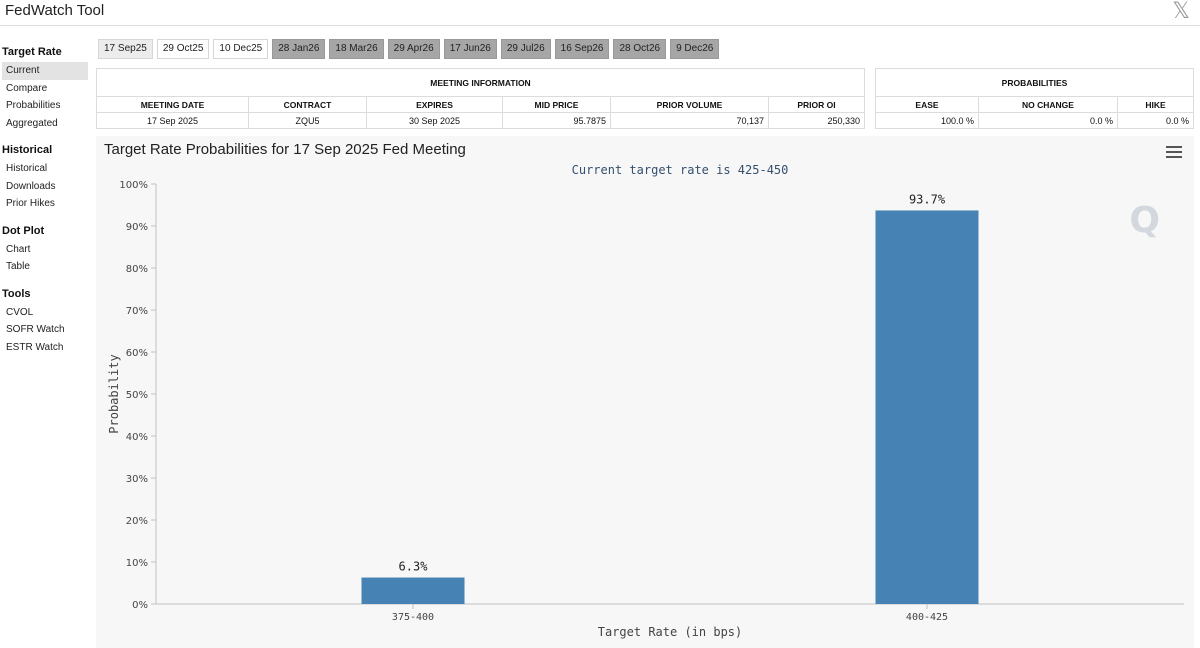  Describe the element at coordinates (46, 176) in the screenshot. I see `sidebar-group: Historical Historical Downloads Prior Hikes` at that location.